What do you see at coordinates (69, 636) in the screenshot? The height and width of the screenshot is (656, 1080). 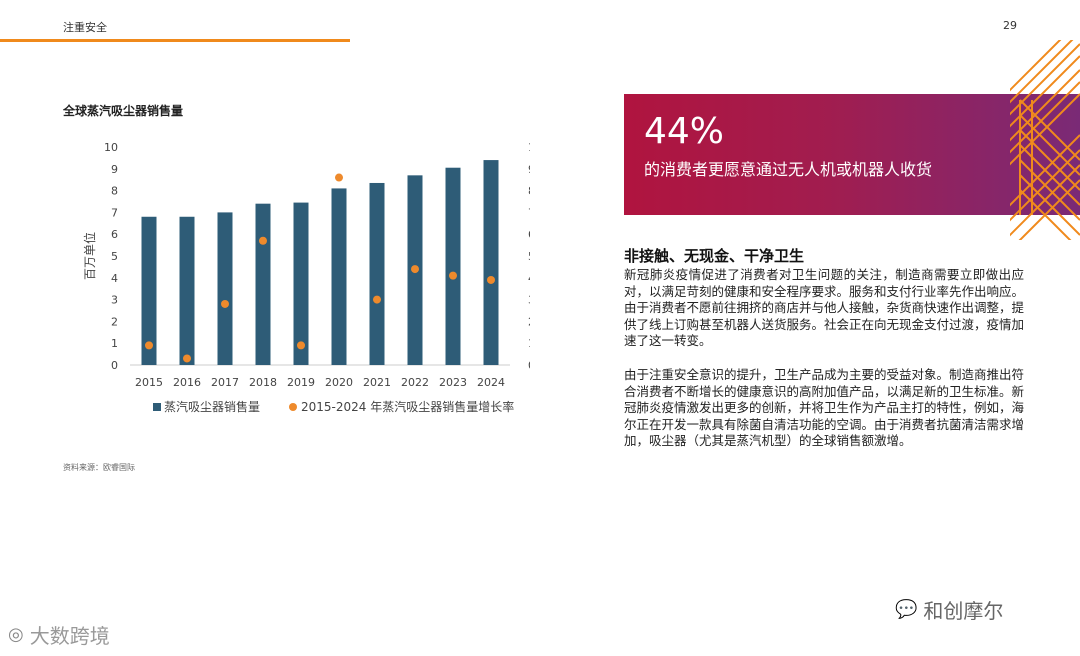 I see `watermark-left-text: 大数跨境` at bounding box center [69, 636].